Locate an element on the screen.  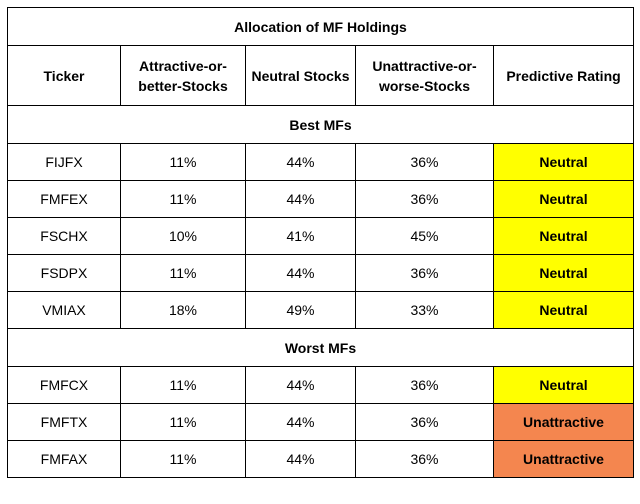
ticker-cell: FMFAX is located at coordinates (64, 459).